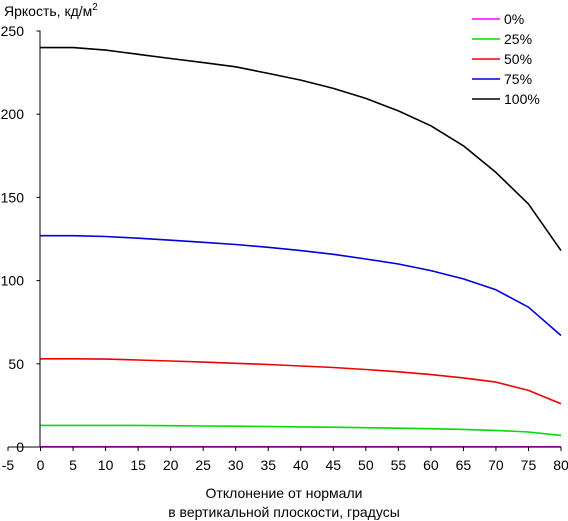 The image size is (568, 521). Describe the element at coordinates (13, 114) in the screenshot. I see `y-tick-label: 200` at that location.